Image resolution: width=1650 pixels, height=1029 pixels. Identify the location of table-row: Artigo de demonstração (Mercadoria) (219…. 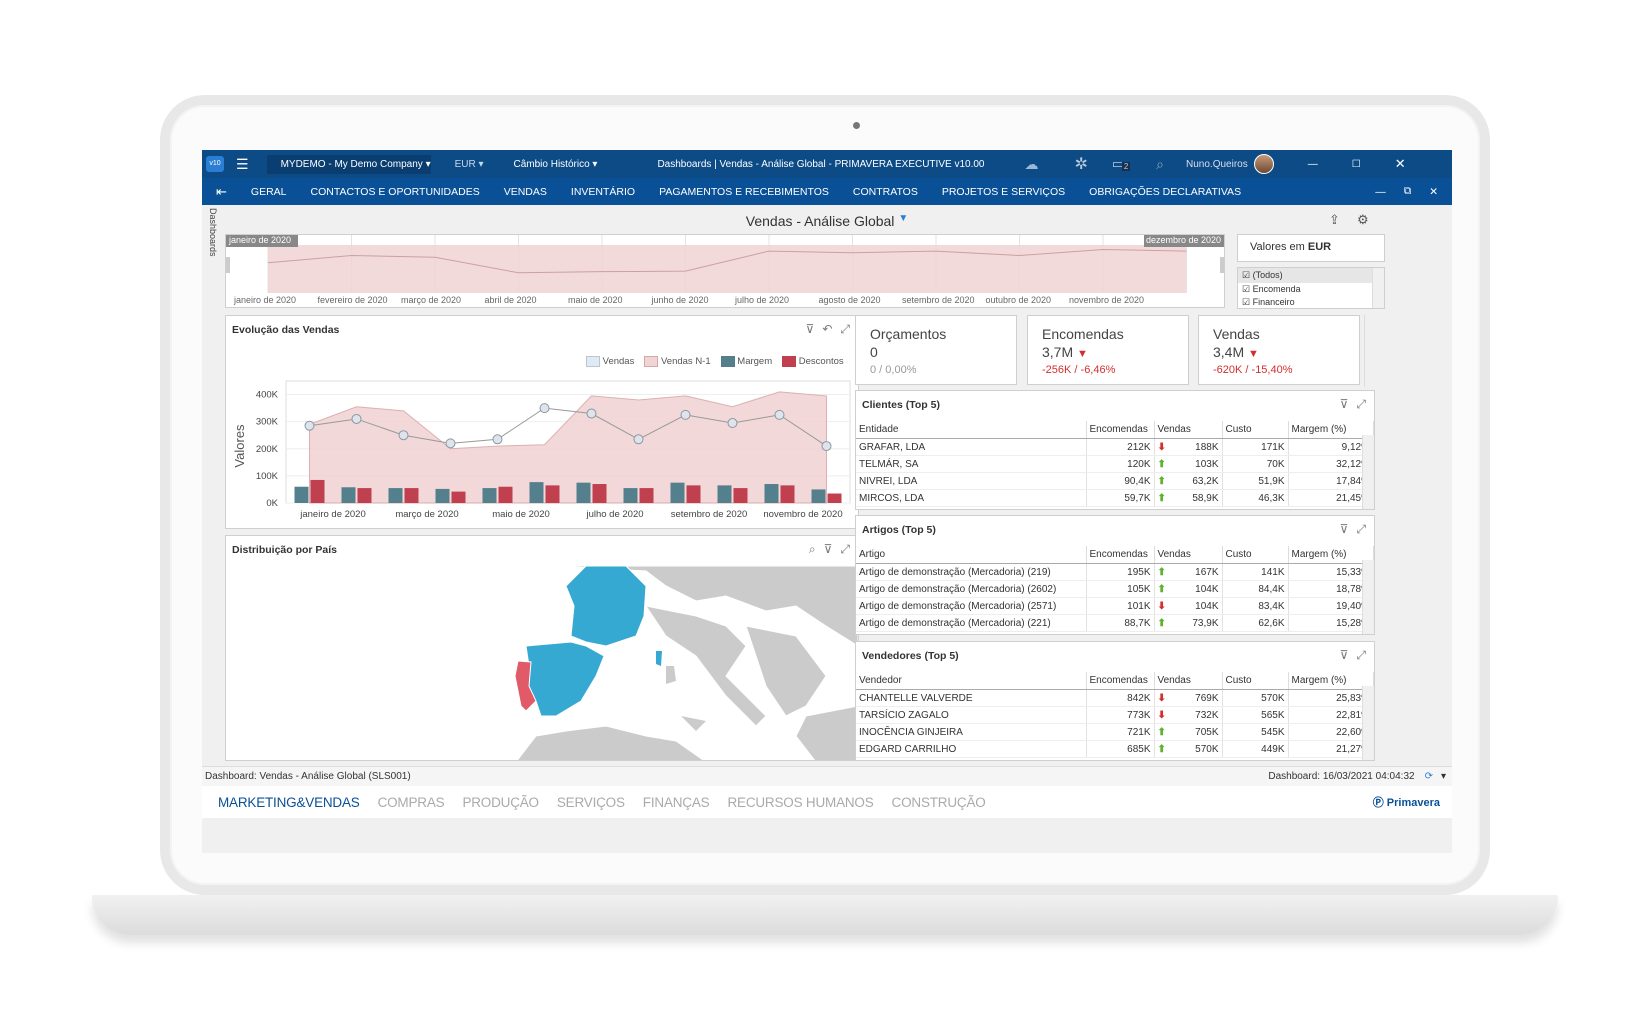
(1115, 572).